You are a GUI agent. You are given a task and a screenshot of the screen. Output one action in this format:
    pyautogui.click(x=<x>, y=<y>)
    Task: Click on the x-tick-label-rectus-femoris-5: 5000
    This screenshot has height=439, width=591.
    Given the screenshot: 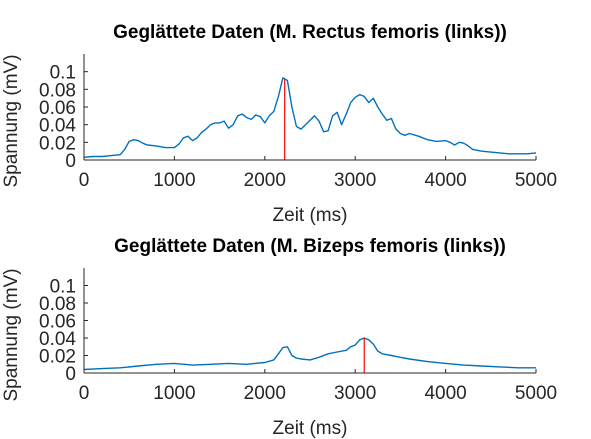 What is the action you would take?
    pyautogui.click(x=536, y=180)
    